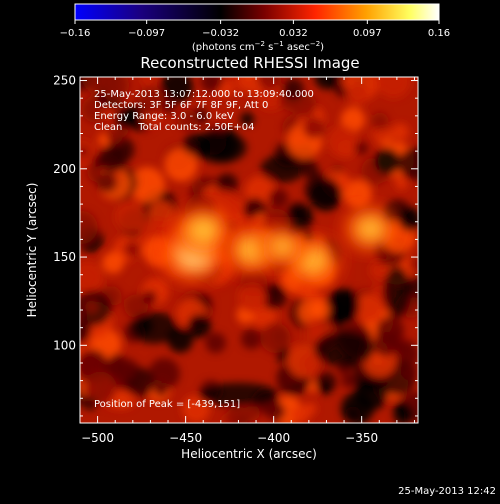 Image resolution: width=500 pixels, height=504 pixels. What do you see at coordinates (439, 33) in the screenshot?
I see `colorbar-tick-label: 0.16` at bounding box center [439, 33].